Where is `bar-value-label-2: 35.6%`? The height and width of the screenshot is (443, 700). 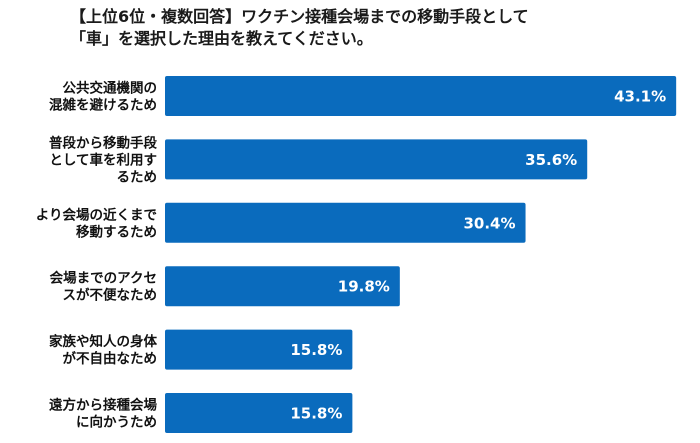 bar-value-label-2: 35.6% is located at coordinates (551, 160).